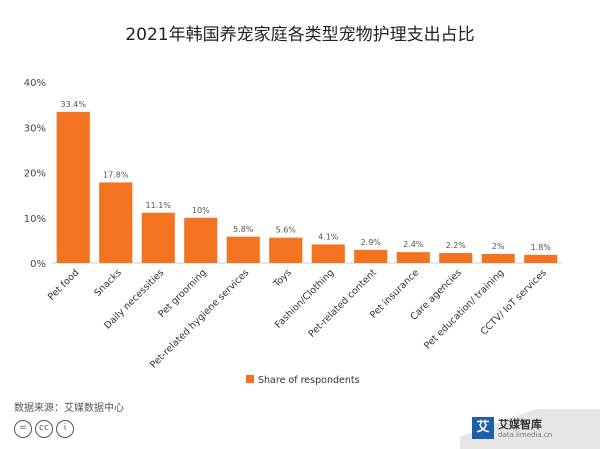  Describe the element at coordinates (35, 174) in the screenshot. I see `y-tick-label: 20%` at that location.